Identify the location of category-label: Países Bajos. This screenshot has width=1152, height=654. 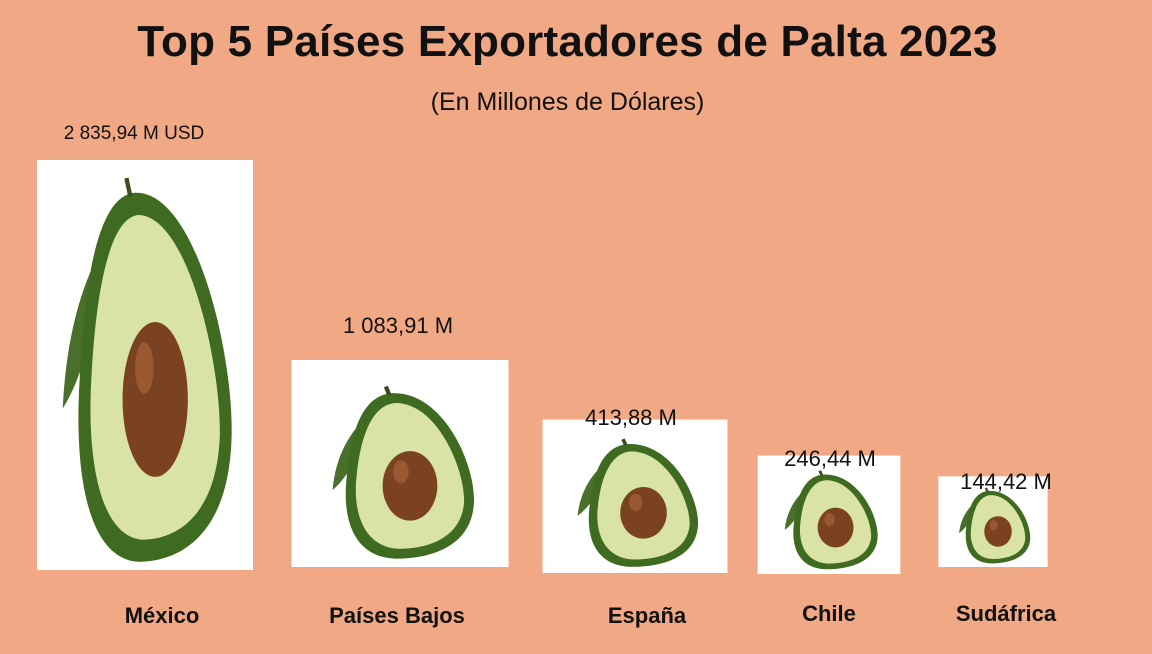
(397, 615).